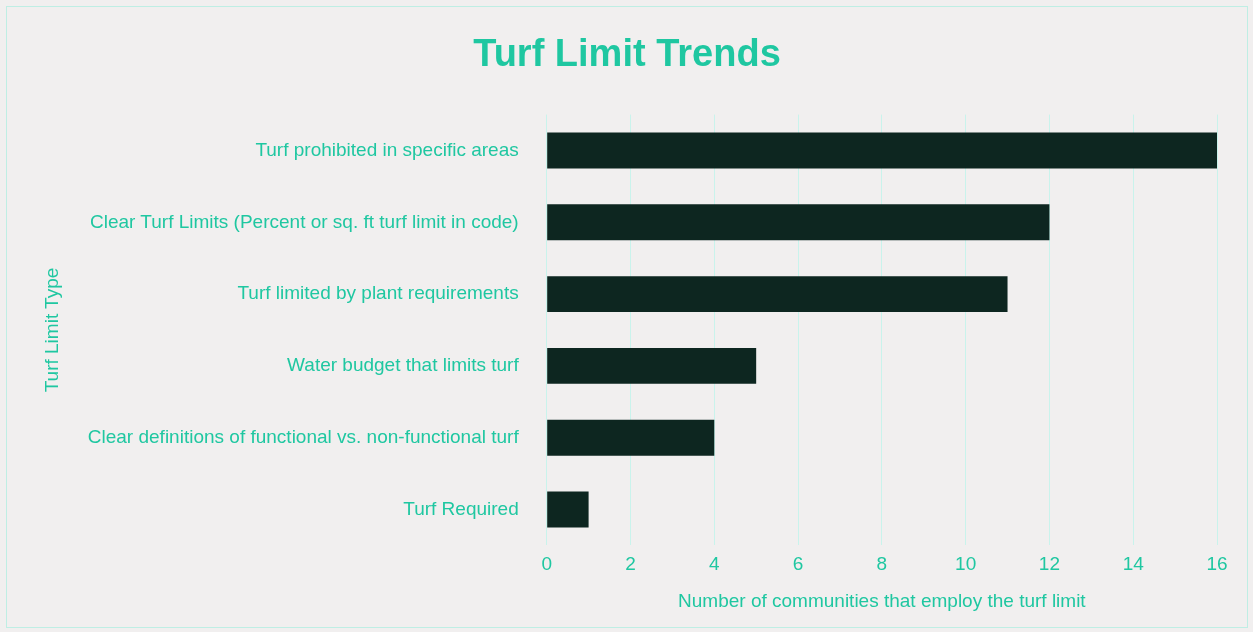 This screenshot has height=632, width=1253. What do you see at coordinates (461, 508) in the screenshot?
I see `y-tick-label: Turf Required` at bounding box center [461, 508].